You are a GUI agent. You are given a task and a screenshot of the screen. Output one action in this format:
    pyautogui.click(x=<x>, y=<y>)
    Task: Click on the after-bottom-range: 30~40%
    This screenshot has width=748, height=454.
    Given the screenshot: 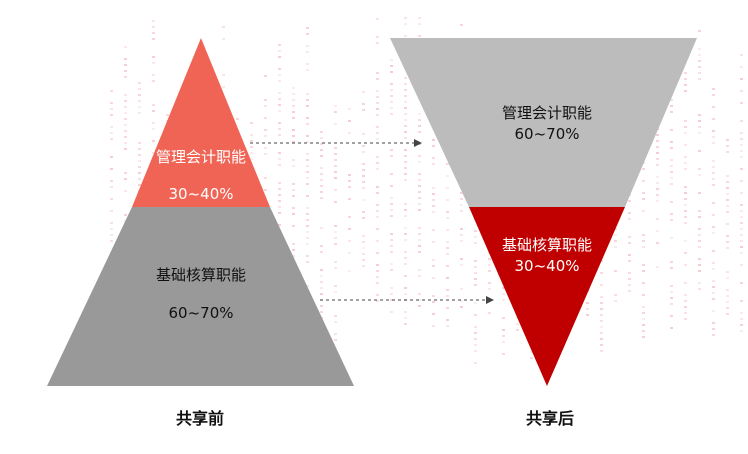 What is the action you would take?
    pyautogui.click(x=547, y=266)
    